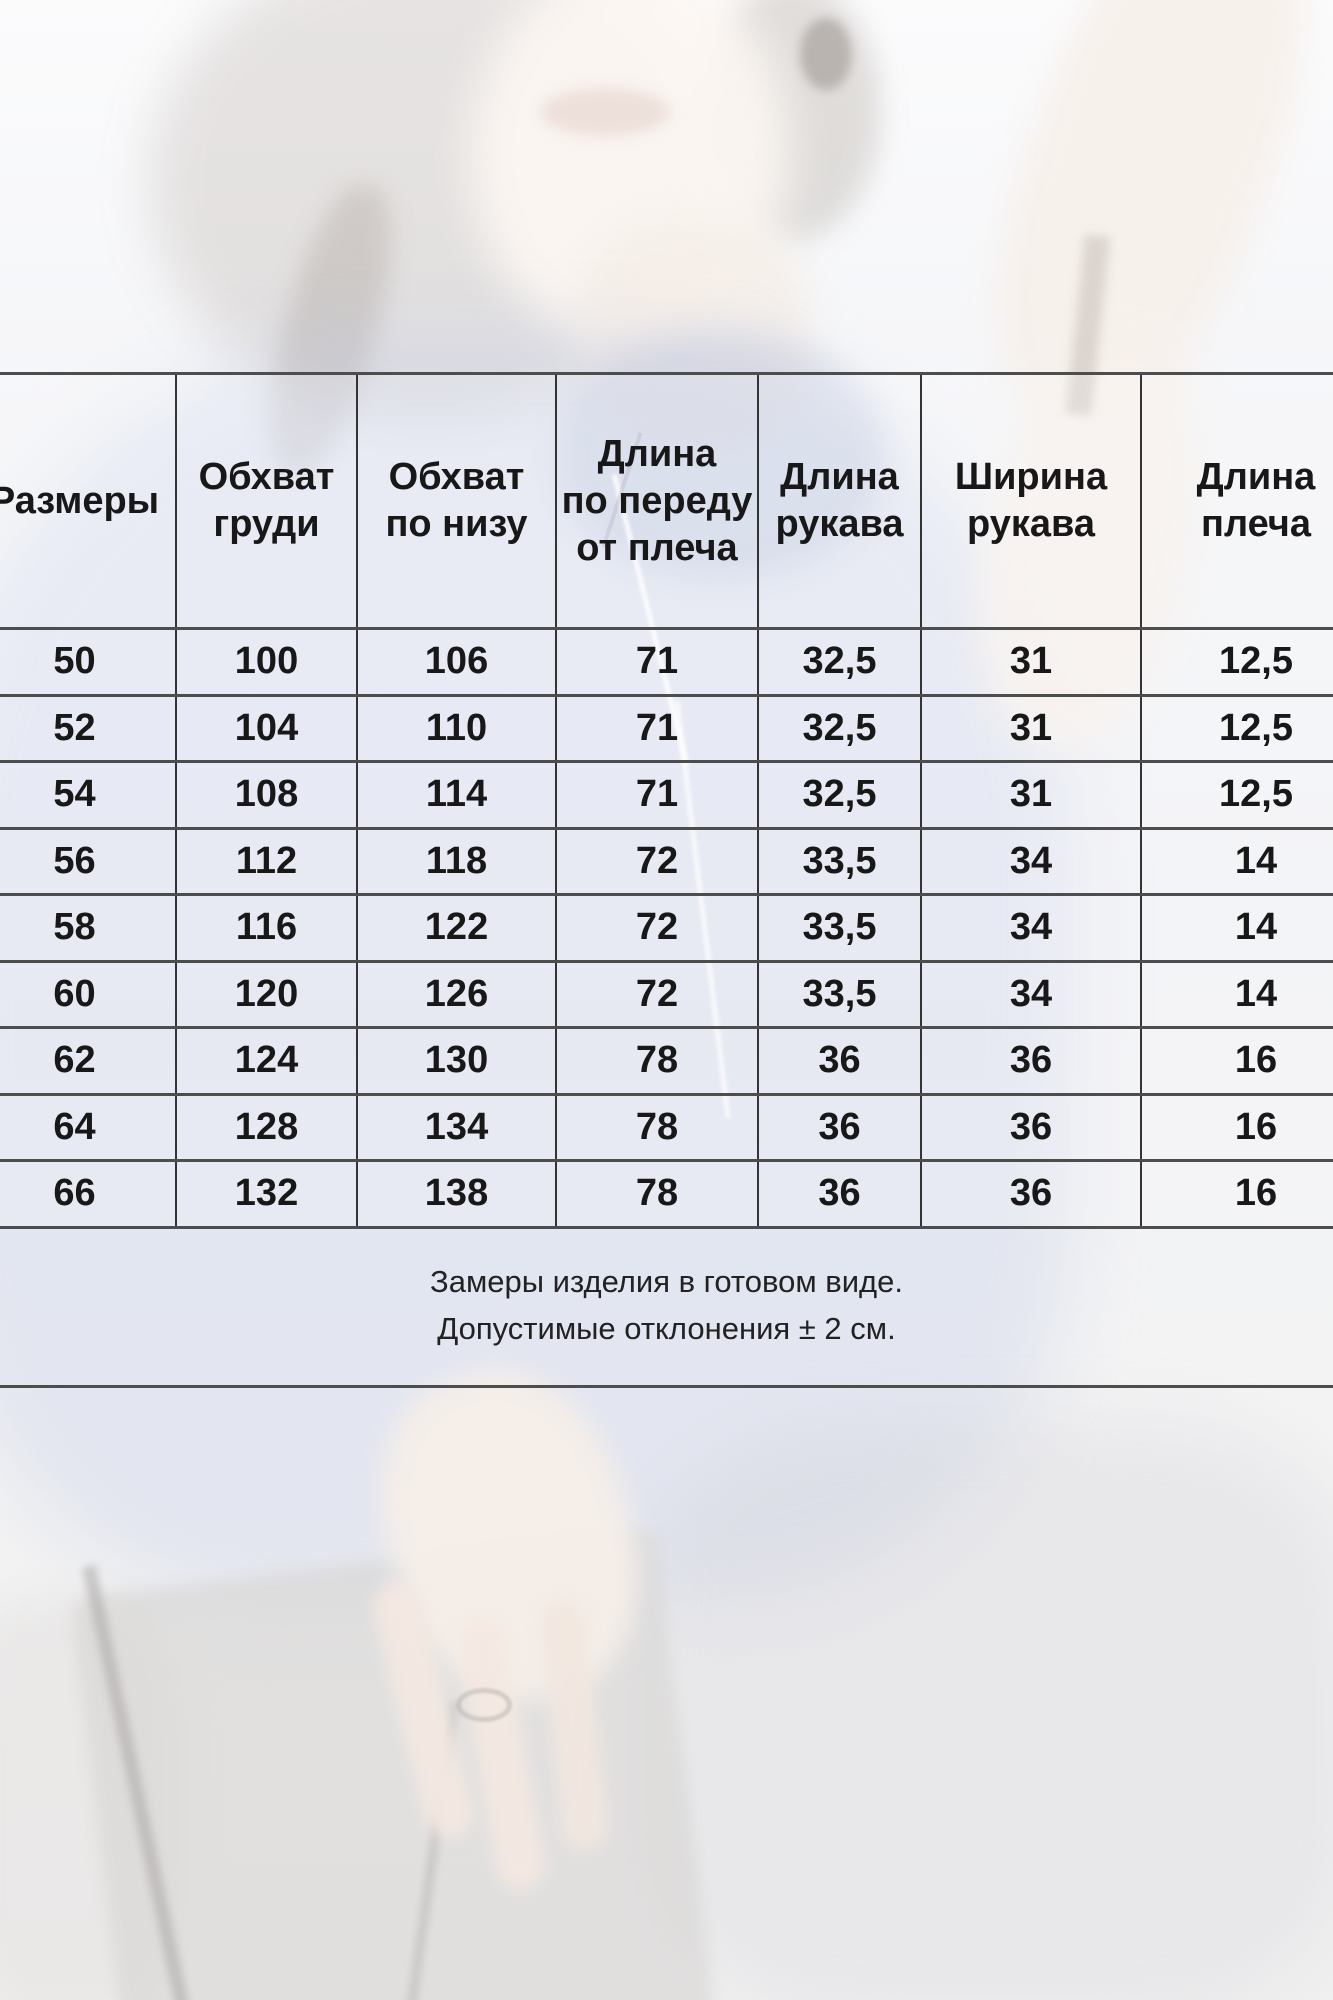  Describe the element at coordinates (456, 662) in the screenshot. I see `cell: 106` at that location.